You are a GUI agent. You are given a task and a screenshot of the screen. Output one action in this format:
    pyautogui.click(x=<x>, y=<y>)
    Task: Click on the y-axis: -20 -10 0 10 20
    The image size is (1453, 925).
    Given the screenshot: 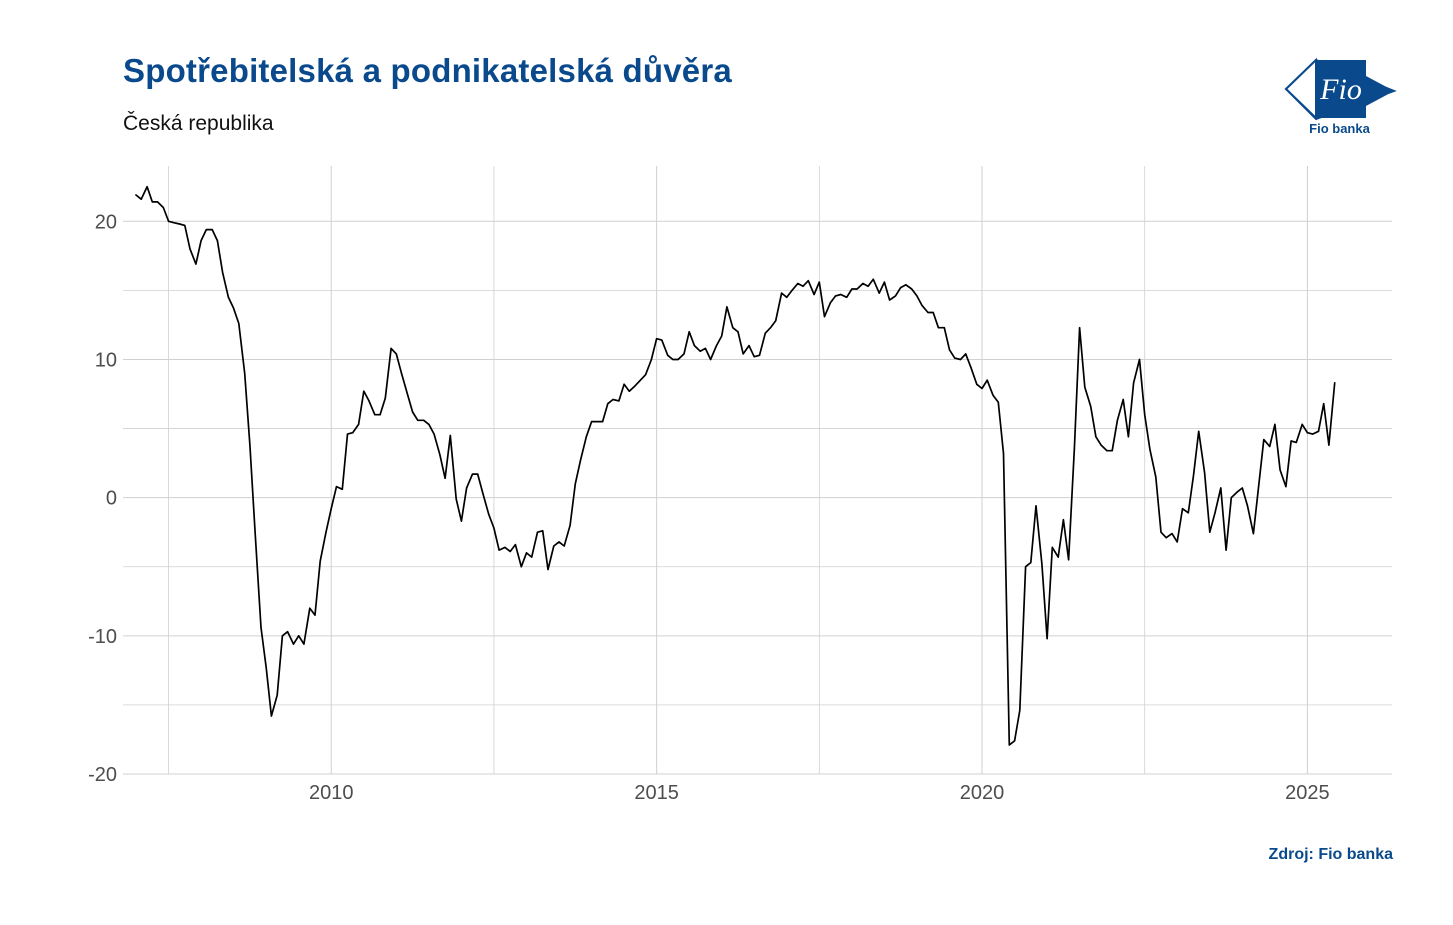 What is the action you would take?
    pyautogui.click(x=102, y=498)
    